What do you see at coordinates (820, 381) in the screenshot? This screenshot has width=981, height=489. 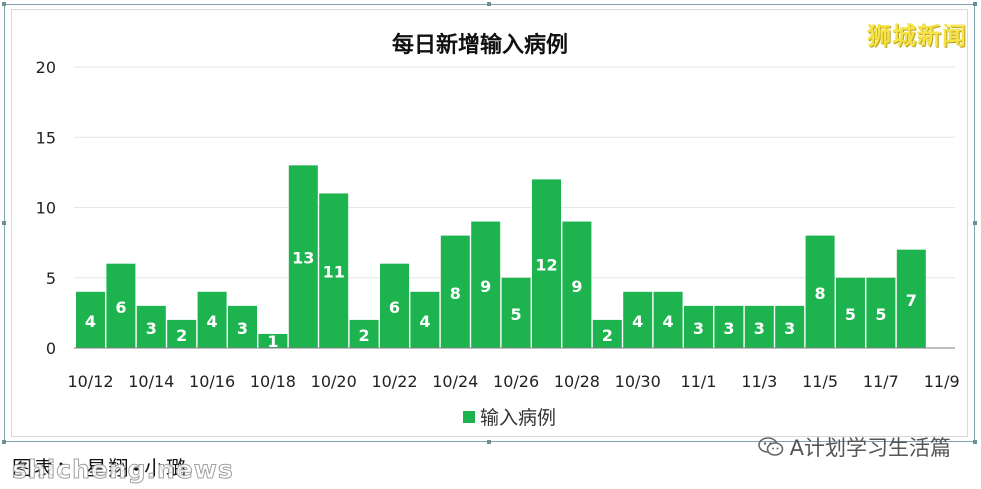 I see `x-tick-label: 11/5` at bounding box center [820, 381].